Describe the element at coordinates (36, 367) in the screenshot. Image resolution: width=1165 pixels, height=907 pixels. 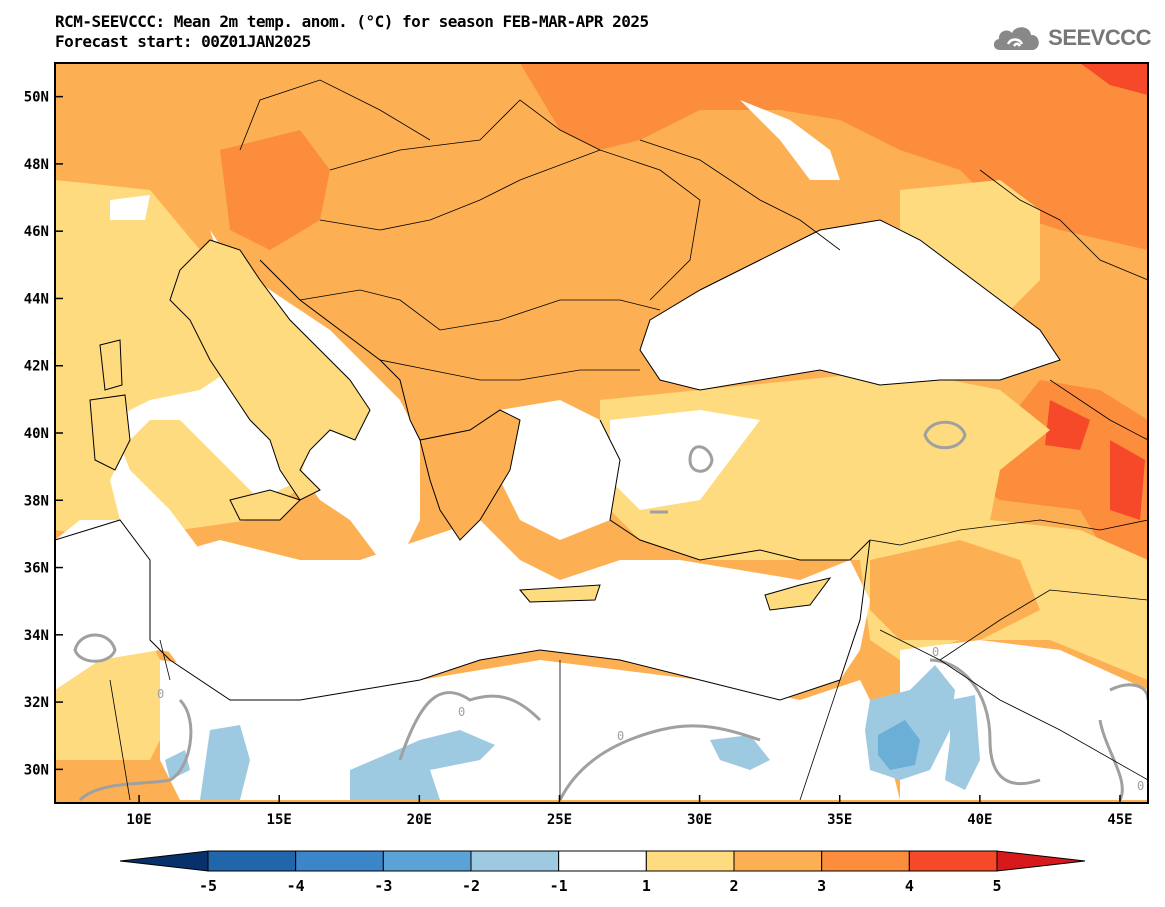
I see `lat-tick-label: 42N` at that location.